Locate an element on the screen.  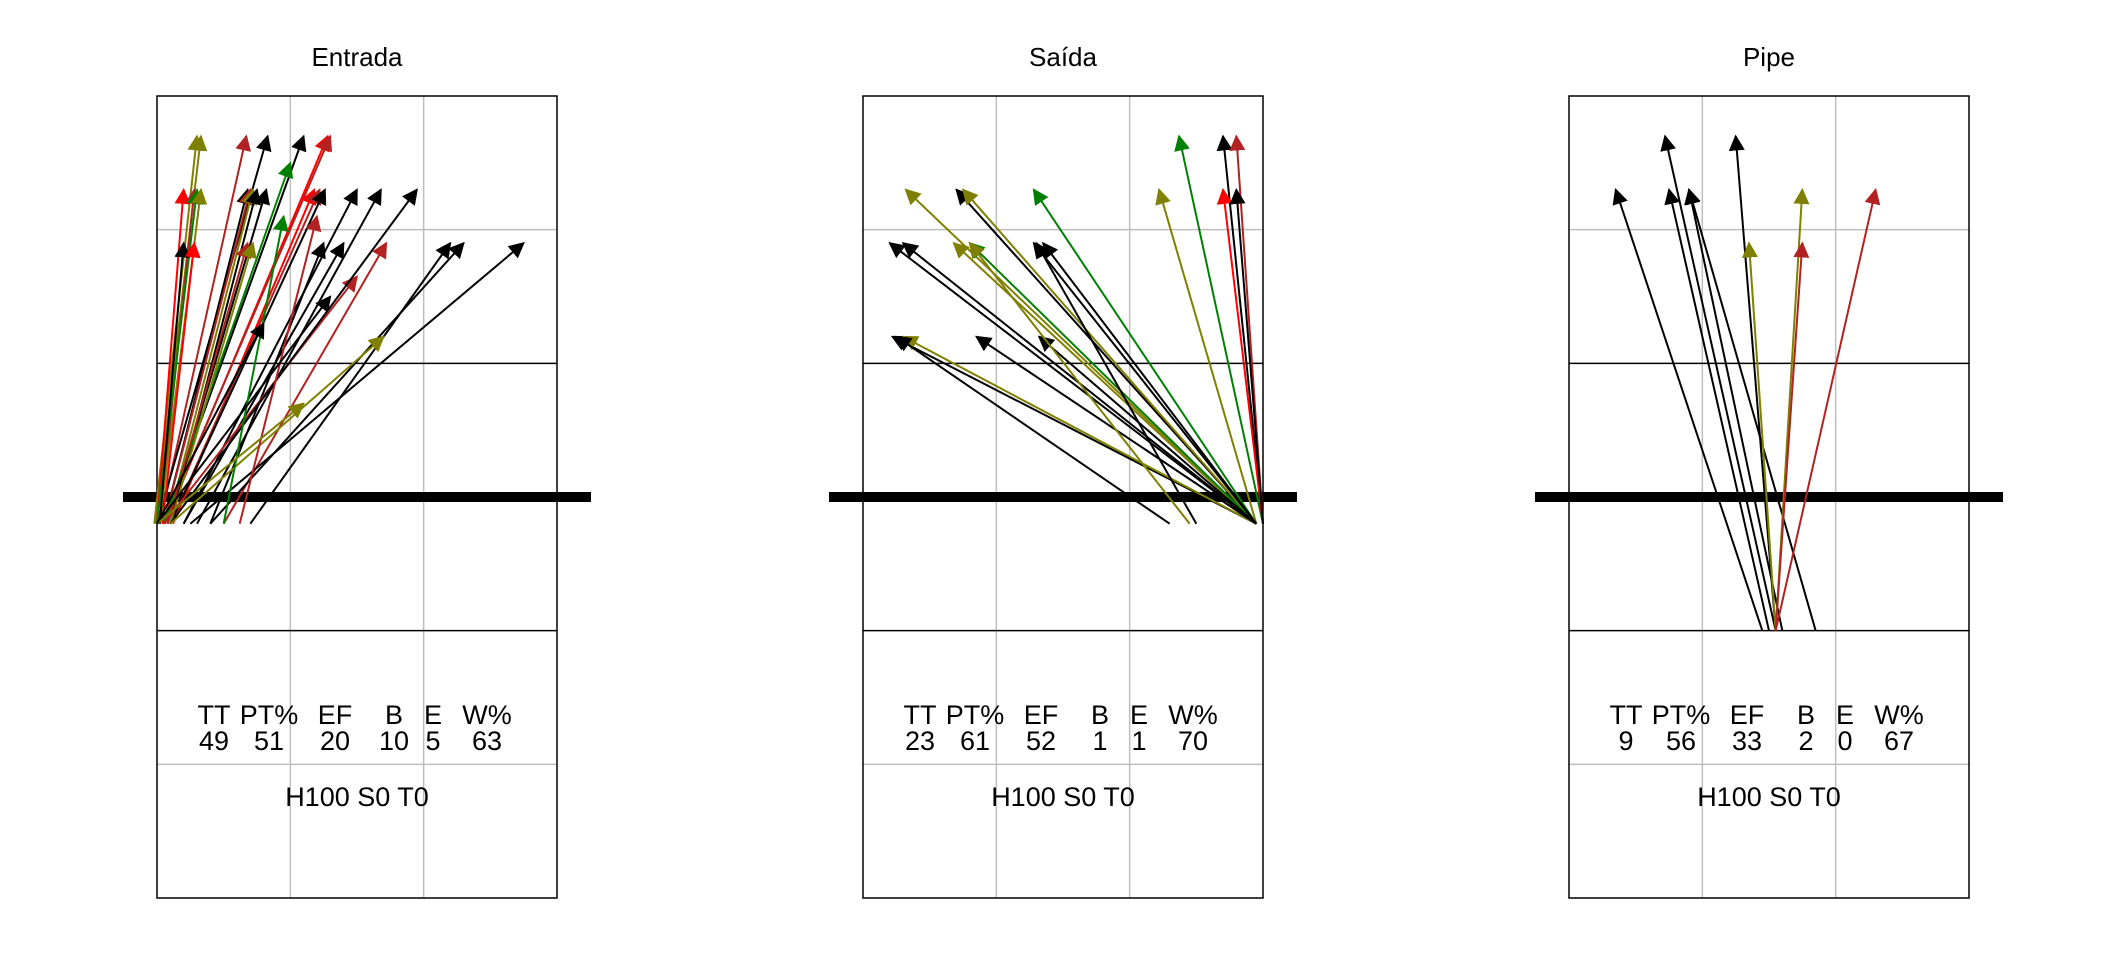
stat-value-w: 67 is located at coordinates (1899, 741).